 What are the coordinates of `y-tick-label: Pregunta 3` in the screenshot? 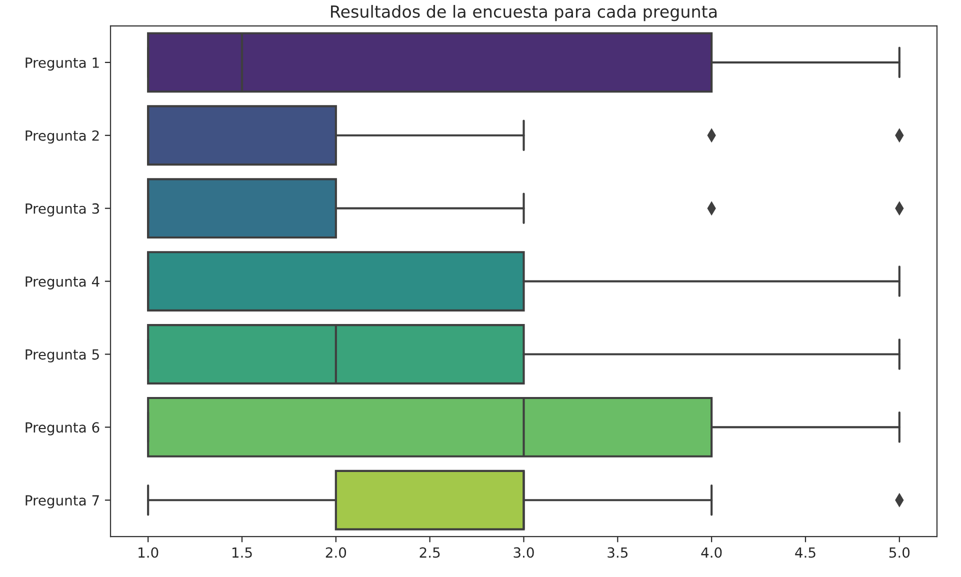 It's located at (62, 210).